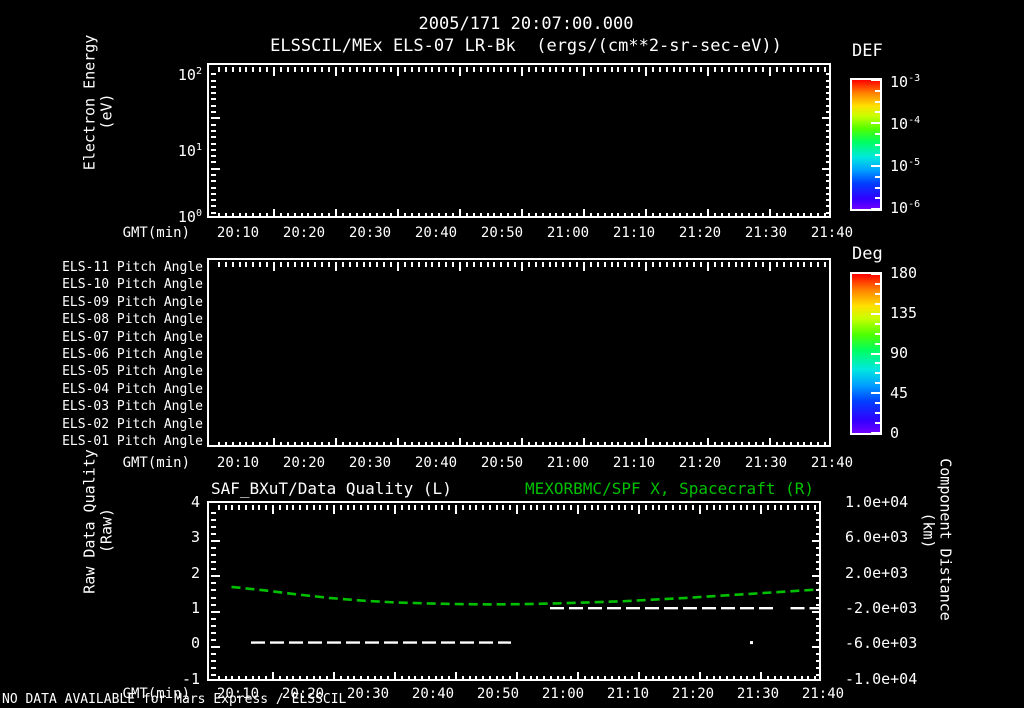 This screenshot has width=1024, height=708. I want to click on electron-energy-plot-area, so click(519, 140).